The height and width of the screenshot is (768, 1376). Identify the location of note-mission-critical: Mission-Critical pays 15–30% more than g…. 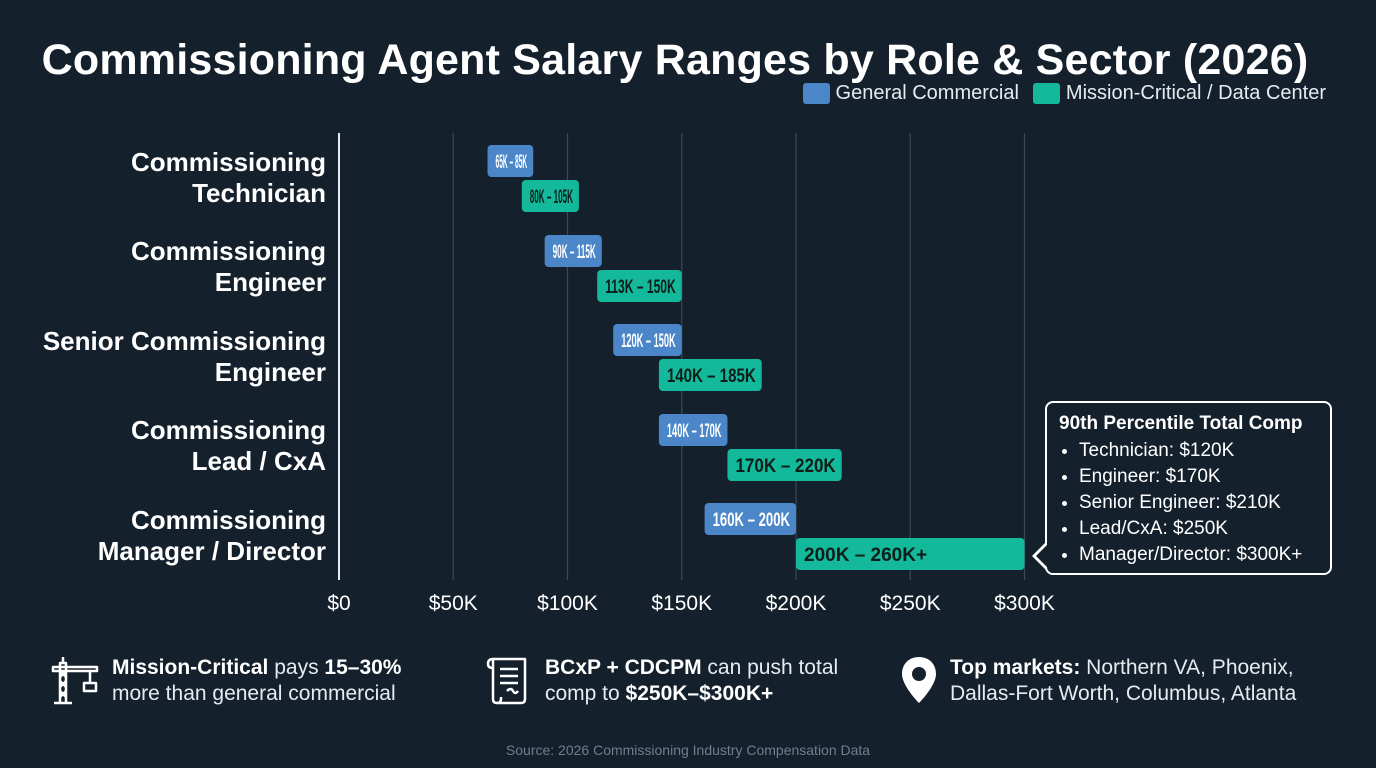
(225, 681).